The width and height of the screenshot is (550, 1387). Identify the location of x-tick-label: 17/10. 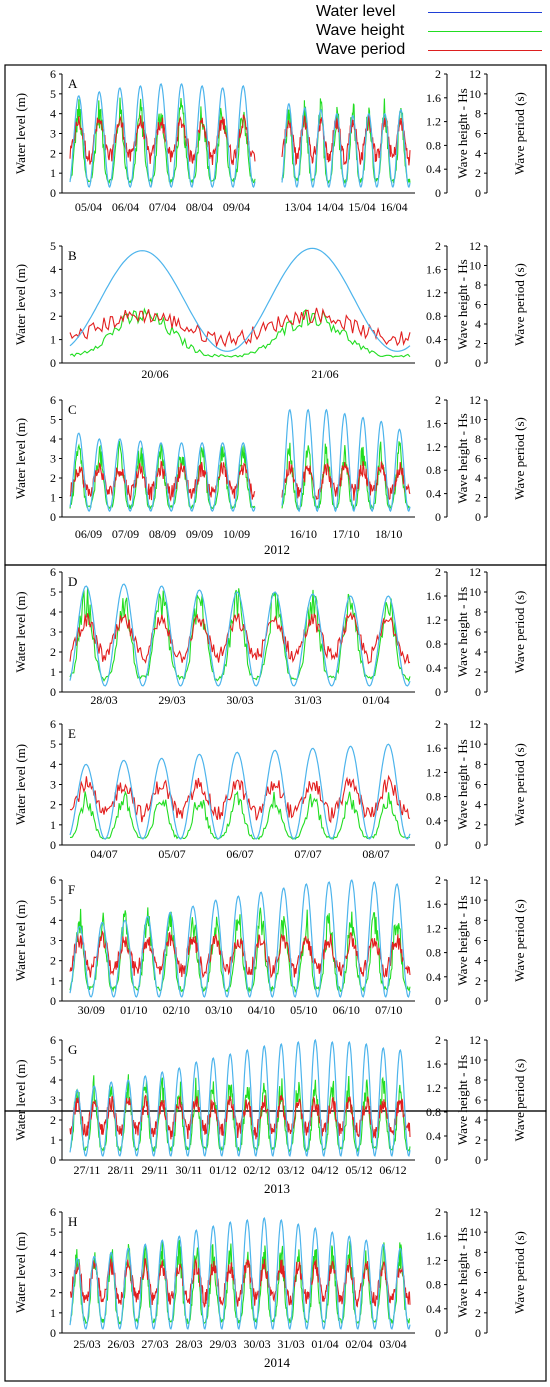
(345, 534).